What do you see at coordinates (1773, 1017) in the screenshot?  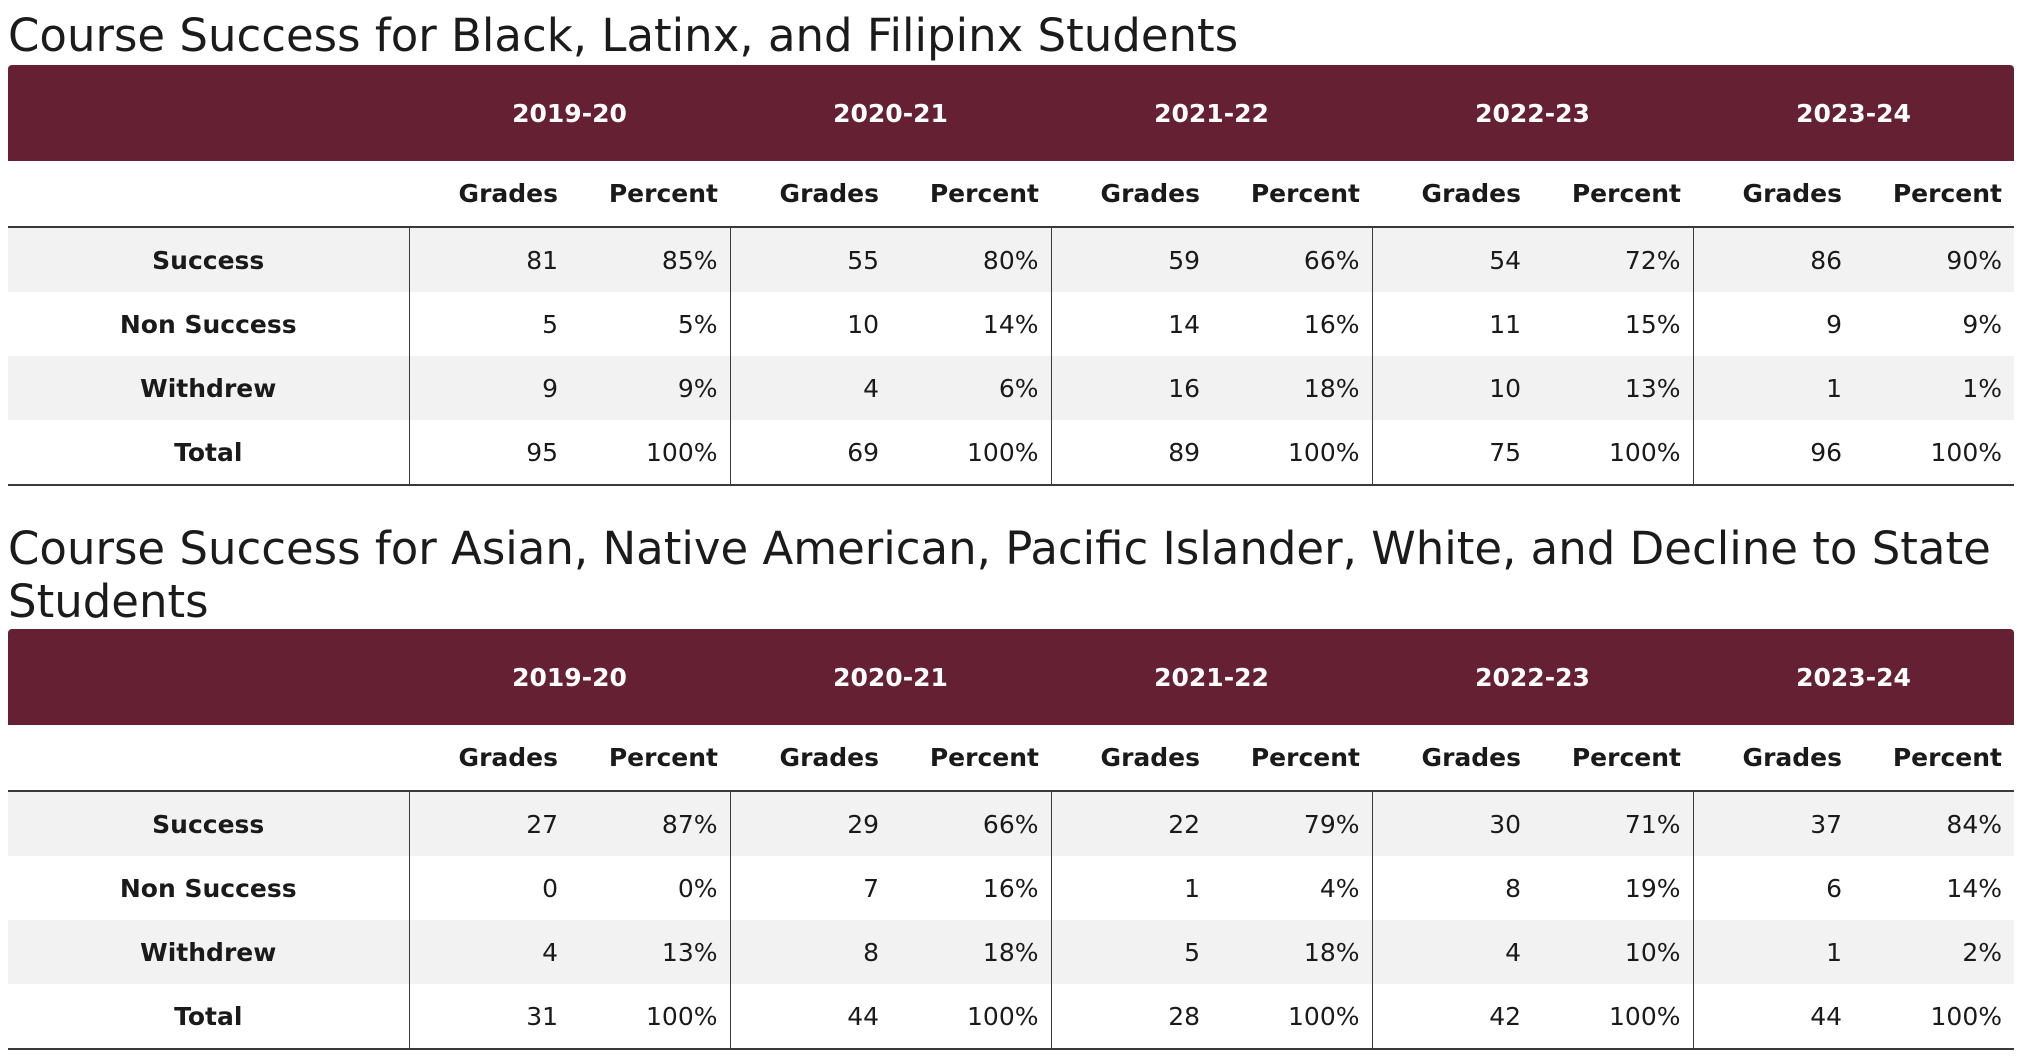 I see `grades-cell: 44` at bounding box center [1773, 1017].